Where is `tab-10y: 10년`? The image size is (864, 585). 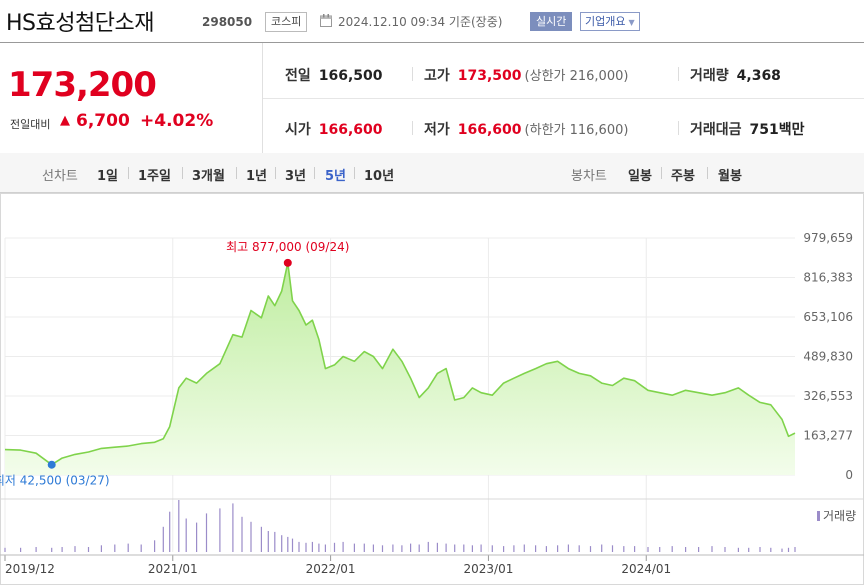
tab-10y: 10년 is located at coordinates (379, 176).